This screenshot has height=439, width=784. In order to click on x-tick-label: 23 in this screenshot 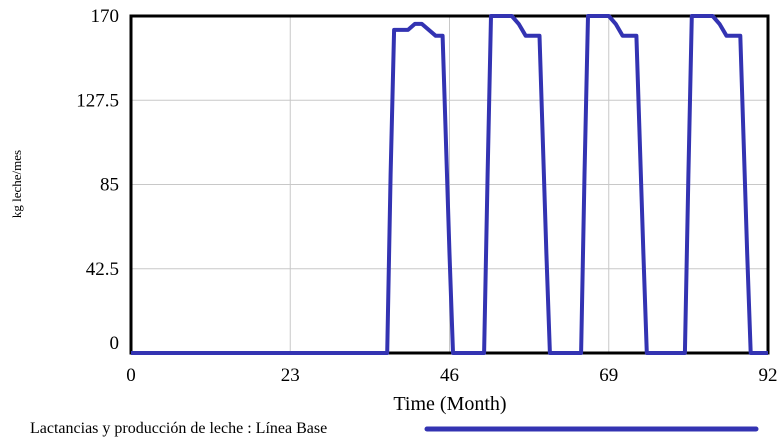, I will do `click(290, 375)`.